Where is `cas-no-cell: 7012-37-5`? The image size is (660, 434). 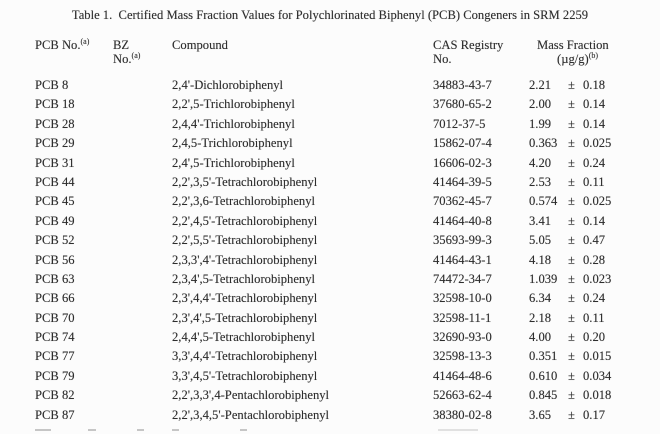 cas-no-cell: 7012-37-5 is located at coordinates (459, 123).